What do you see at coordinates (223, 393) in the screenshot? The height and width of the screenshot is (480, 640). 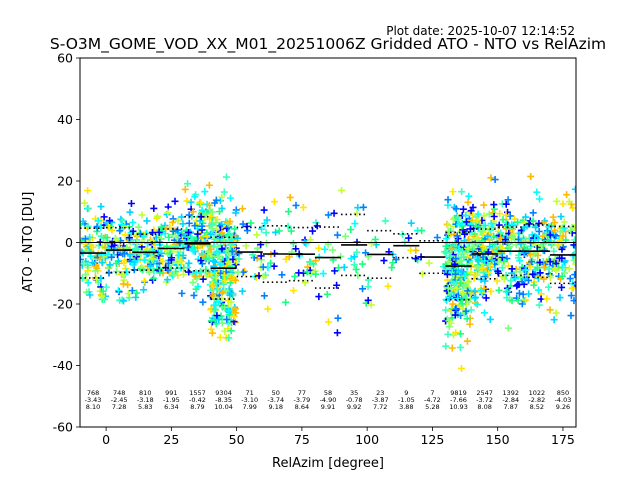 I see `bin-count-label: 9304` at bounding box center [223, 393].